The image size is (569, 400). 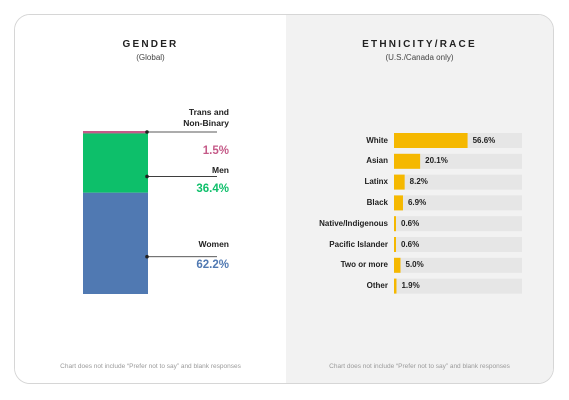 What do you see at coordinates (147, 176) in the screenshot?
I see `gender-leader-dot-men` at bounding box center [147, 176].